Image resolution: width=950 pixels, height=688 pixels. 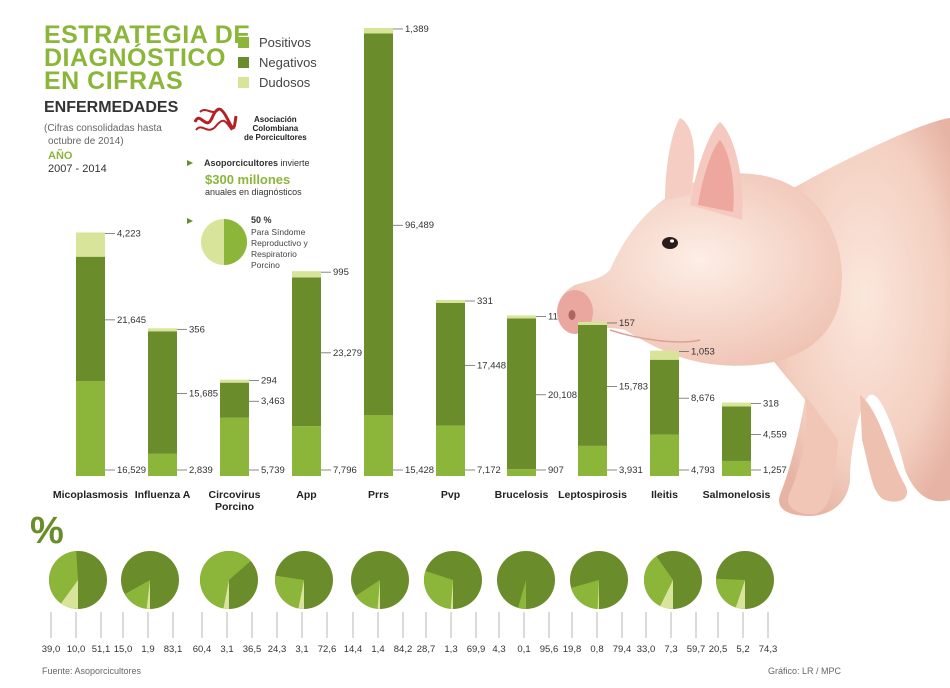 What do you see at coordinates (243, 42) in the screenshot?
I see `legend-swatch` at bounding box center [243, 42].